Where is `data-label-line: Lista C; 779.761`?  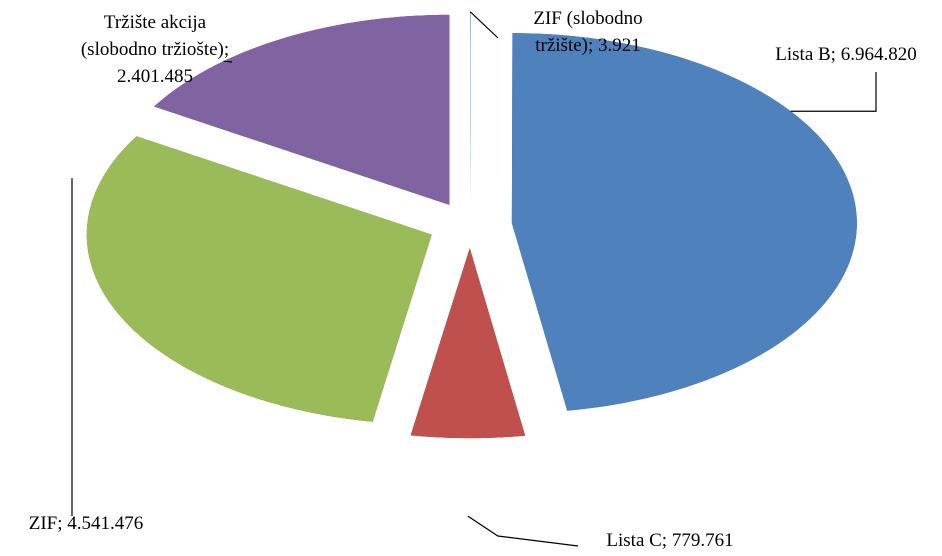 data-label-line: Lista C; 779.761 is located at coordinates (669, 540).